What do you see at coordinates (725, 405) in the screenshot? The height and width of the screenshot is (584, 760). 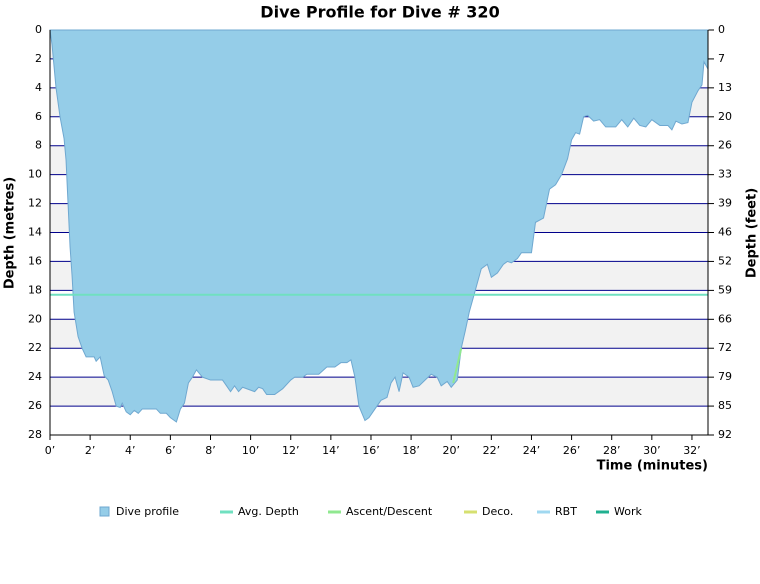 I see `y2-tick-label: 85` at bounding box center [725, 405].